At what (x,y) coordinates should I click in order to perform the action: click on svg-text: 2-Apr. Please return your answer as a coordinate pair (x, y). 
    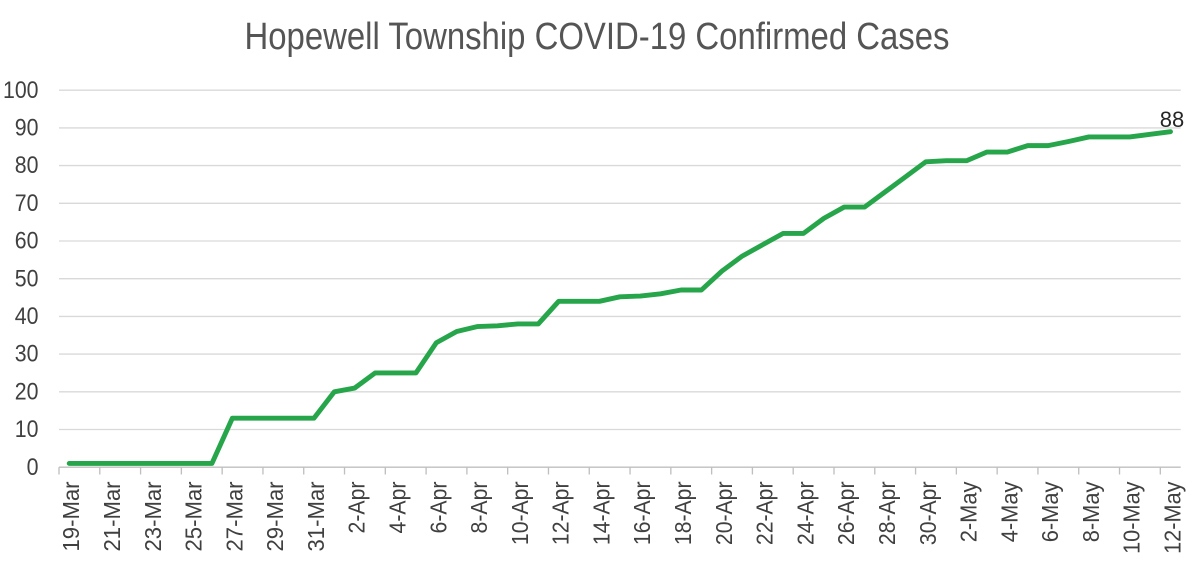
    Looking at the image, I should click on (357, 507).